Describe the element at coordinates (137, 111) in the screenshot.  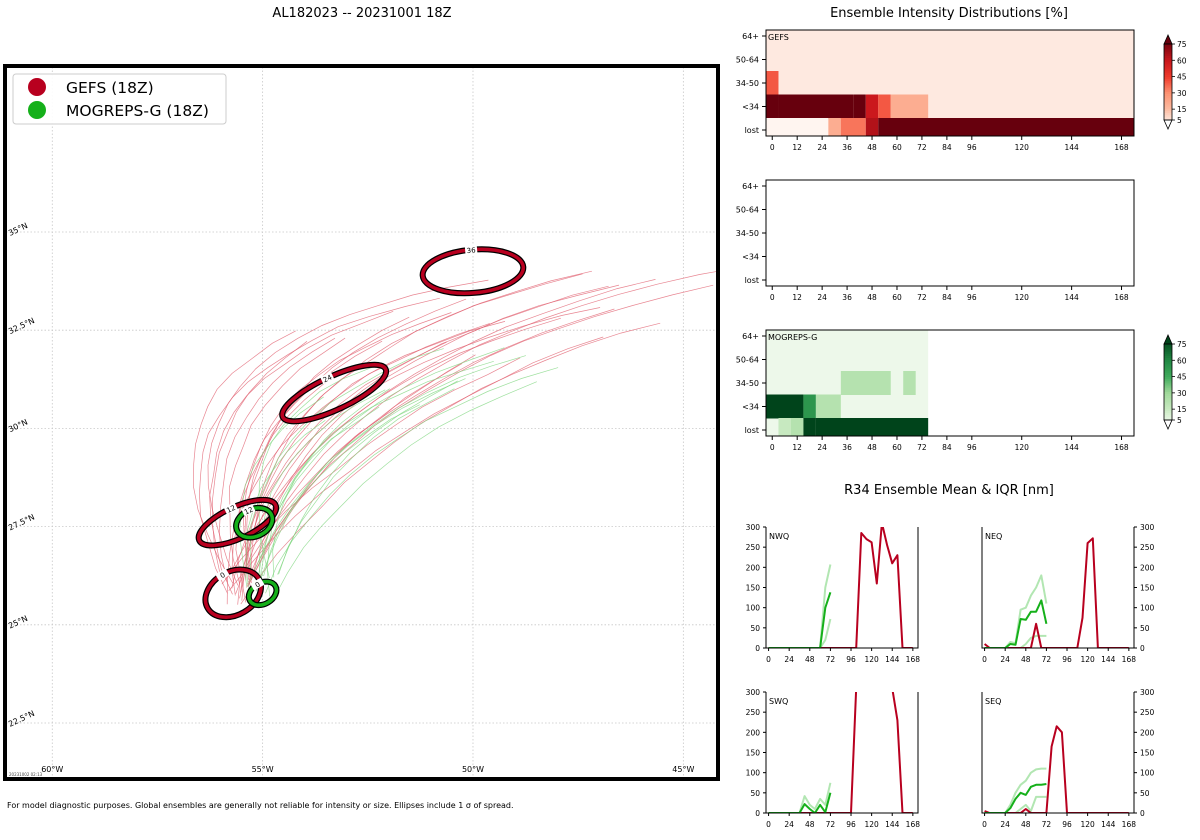
I see `legend-mogreps-label: MOGREPS-G (18Z)` at that location.